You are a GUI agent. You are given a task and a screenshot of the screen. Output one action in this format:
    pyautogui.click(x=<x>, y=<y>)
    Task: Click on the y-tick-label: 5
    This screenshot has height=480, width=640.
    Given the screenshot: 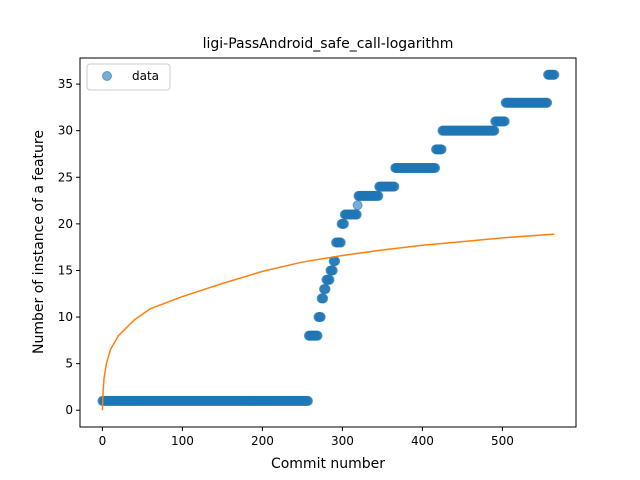 What is the action you would take?
    pyautogui.click(x=69, y=364)
    